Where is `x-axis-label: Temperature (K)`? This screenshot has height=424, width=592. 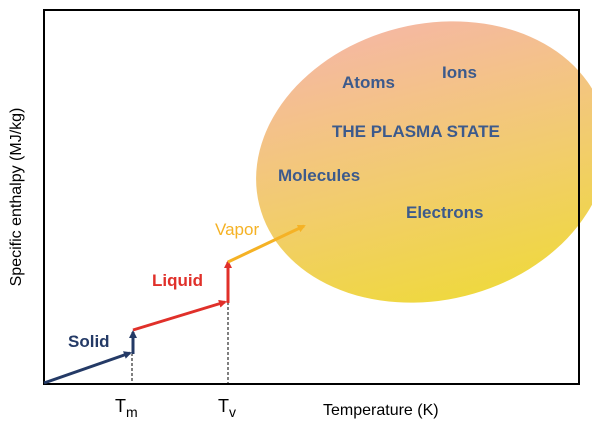
x-axis-label: Temperature (K) is located at coordinates (381, 410).